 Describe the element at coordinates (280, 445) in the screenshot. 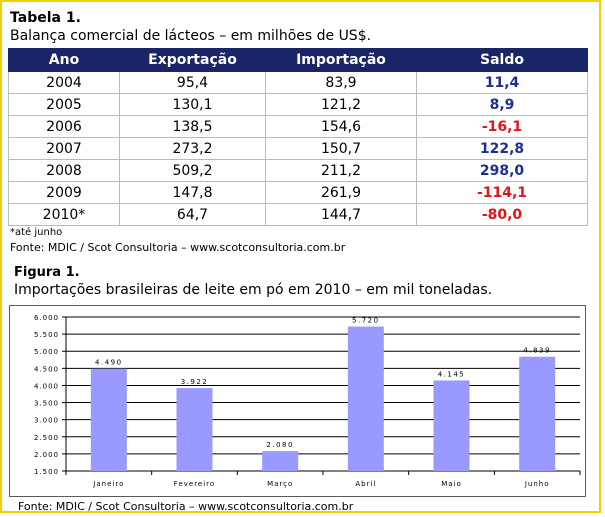

I see `data-label: 2.080` at that location.